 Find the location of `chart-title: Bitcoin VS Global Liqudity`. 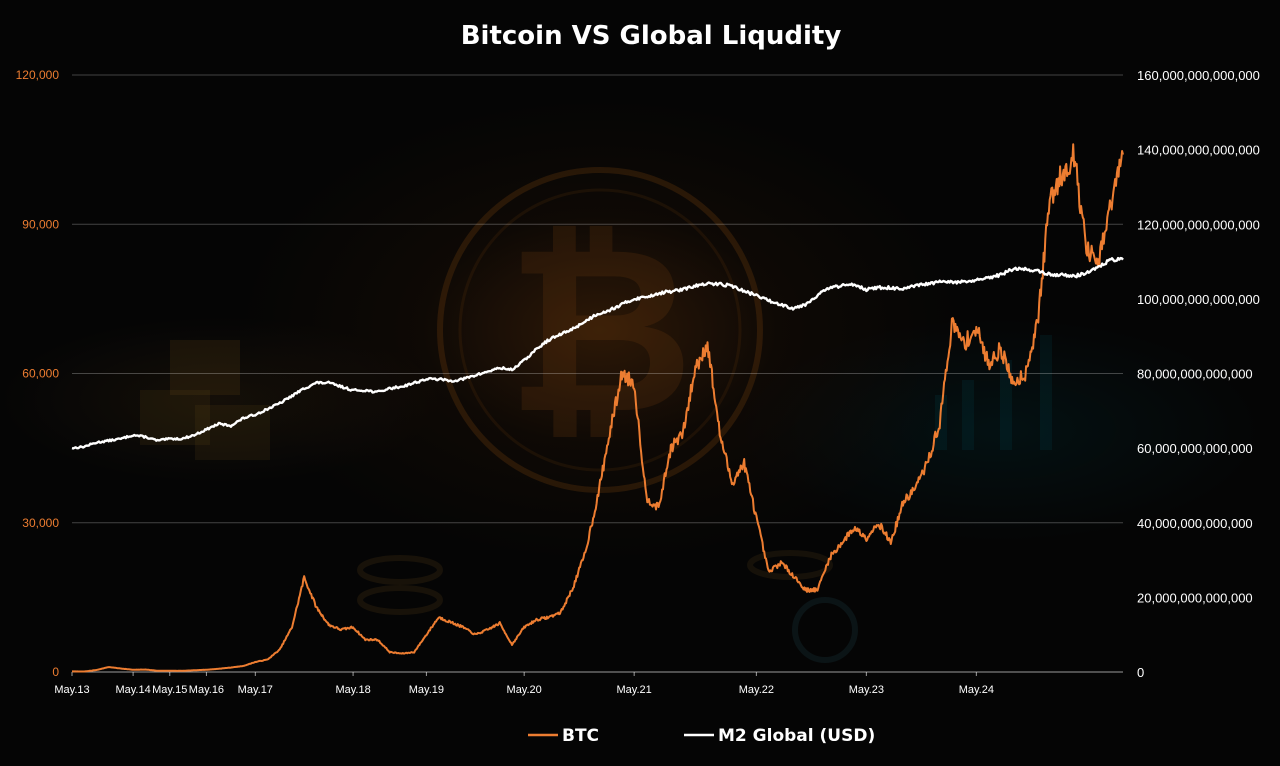

chart-title: Bitcoin VS Global Liqudity is located at coordinates (651, 36).